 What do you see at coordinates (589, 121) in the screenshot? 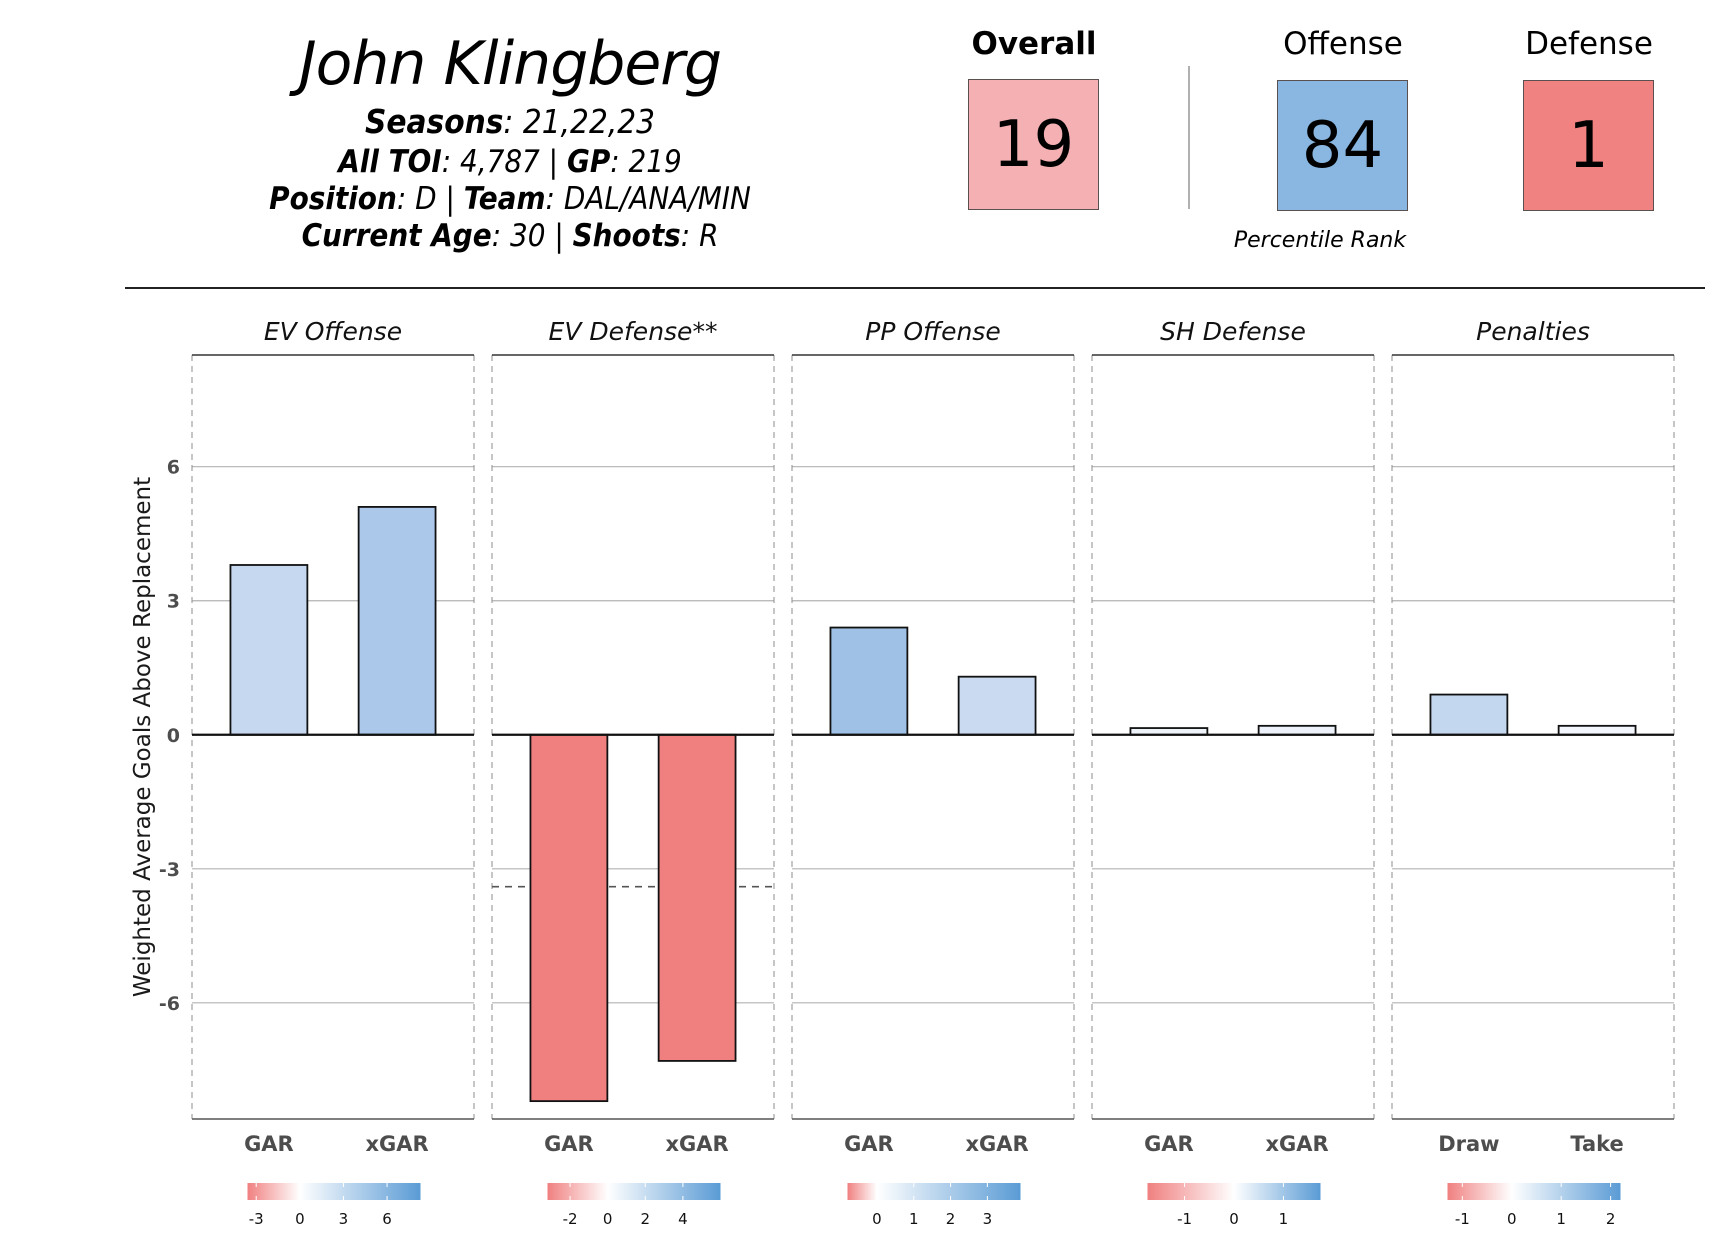
I see `seasons-value: 21,22,23` at bounding box center [589, 121].